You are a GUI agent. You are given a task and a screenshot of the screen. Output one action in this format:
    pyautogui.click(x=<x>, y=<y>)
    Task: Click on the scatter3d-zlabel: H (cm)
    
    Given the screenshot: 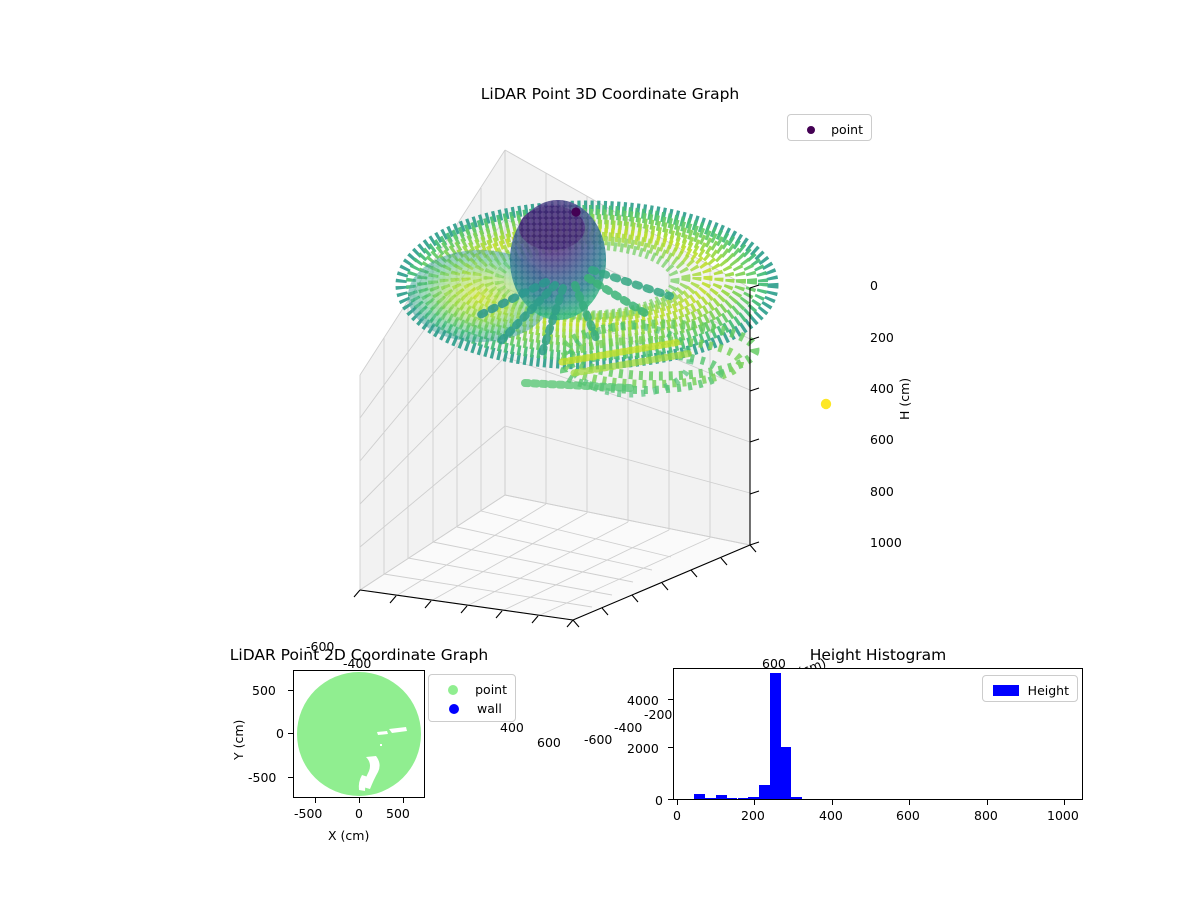 What is the action you would take?
    pyautogui.click(x=904, y=398)
    